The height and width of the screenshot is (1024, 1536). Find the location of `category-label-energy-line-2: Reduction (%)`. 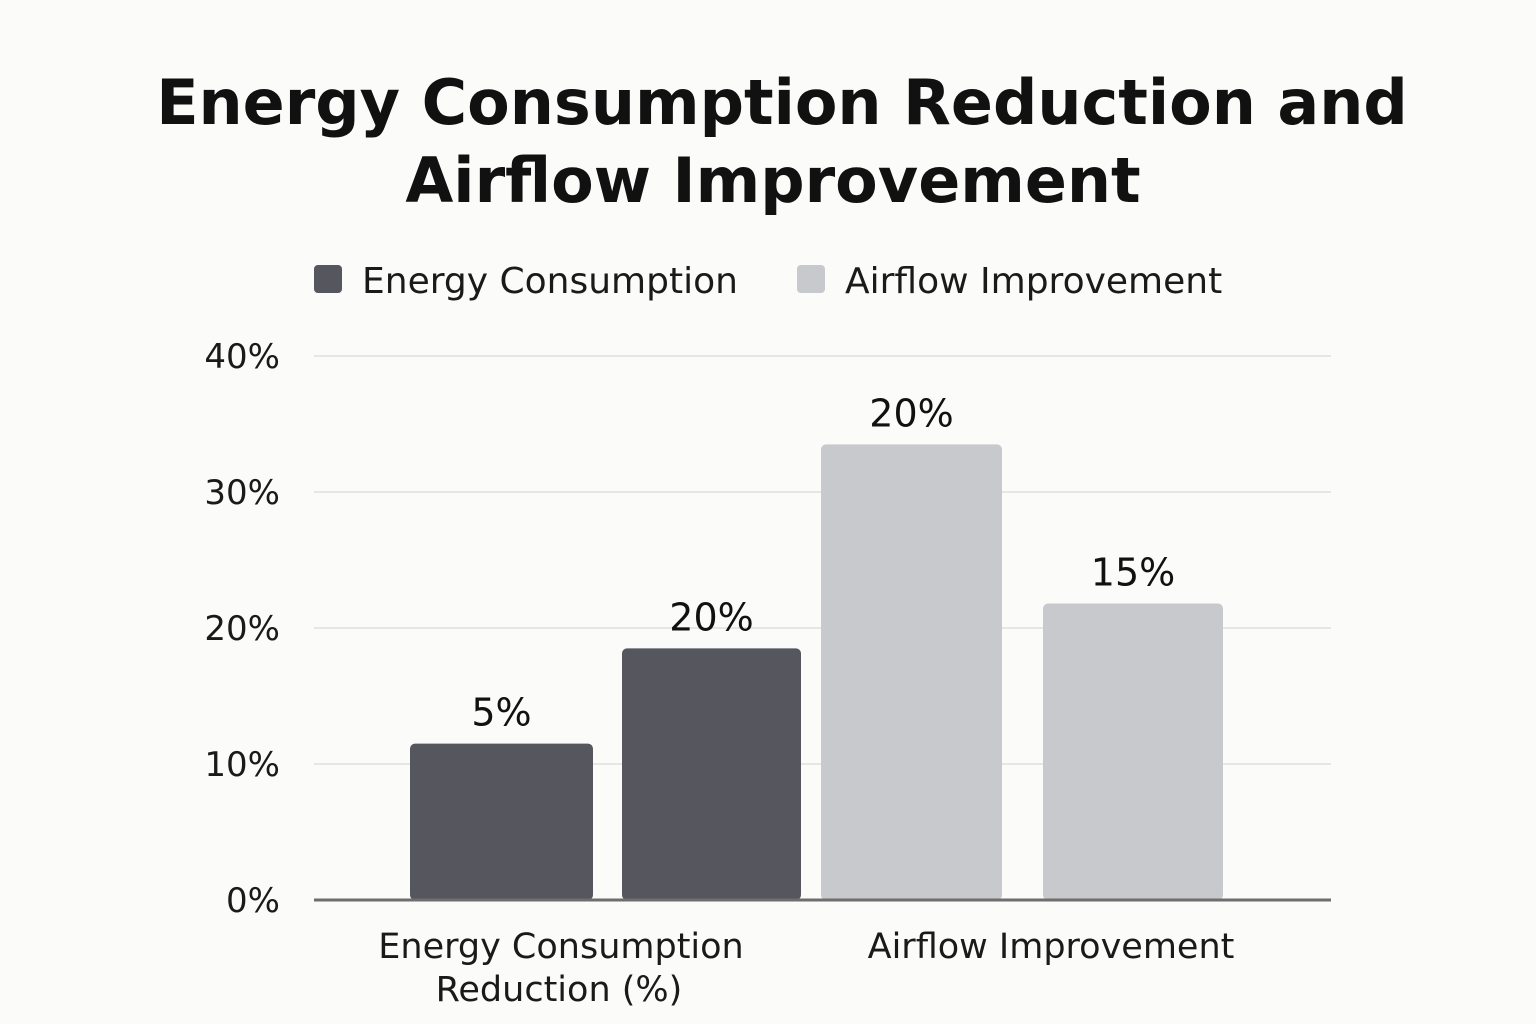

category-label-energy-line-2: Reduction (%) is located at coordinates (559, 990).